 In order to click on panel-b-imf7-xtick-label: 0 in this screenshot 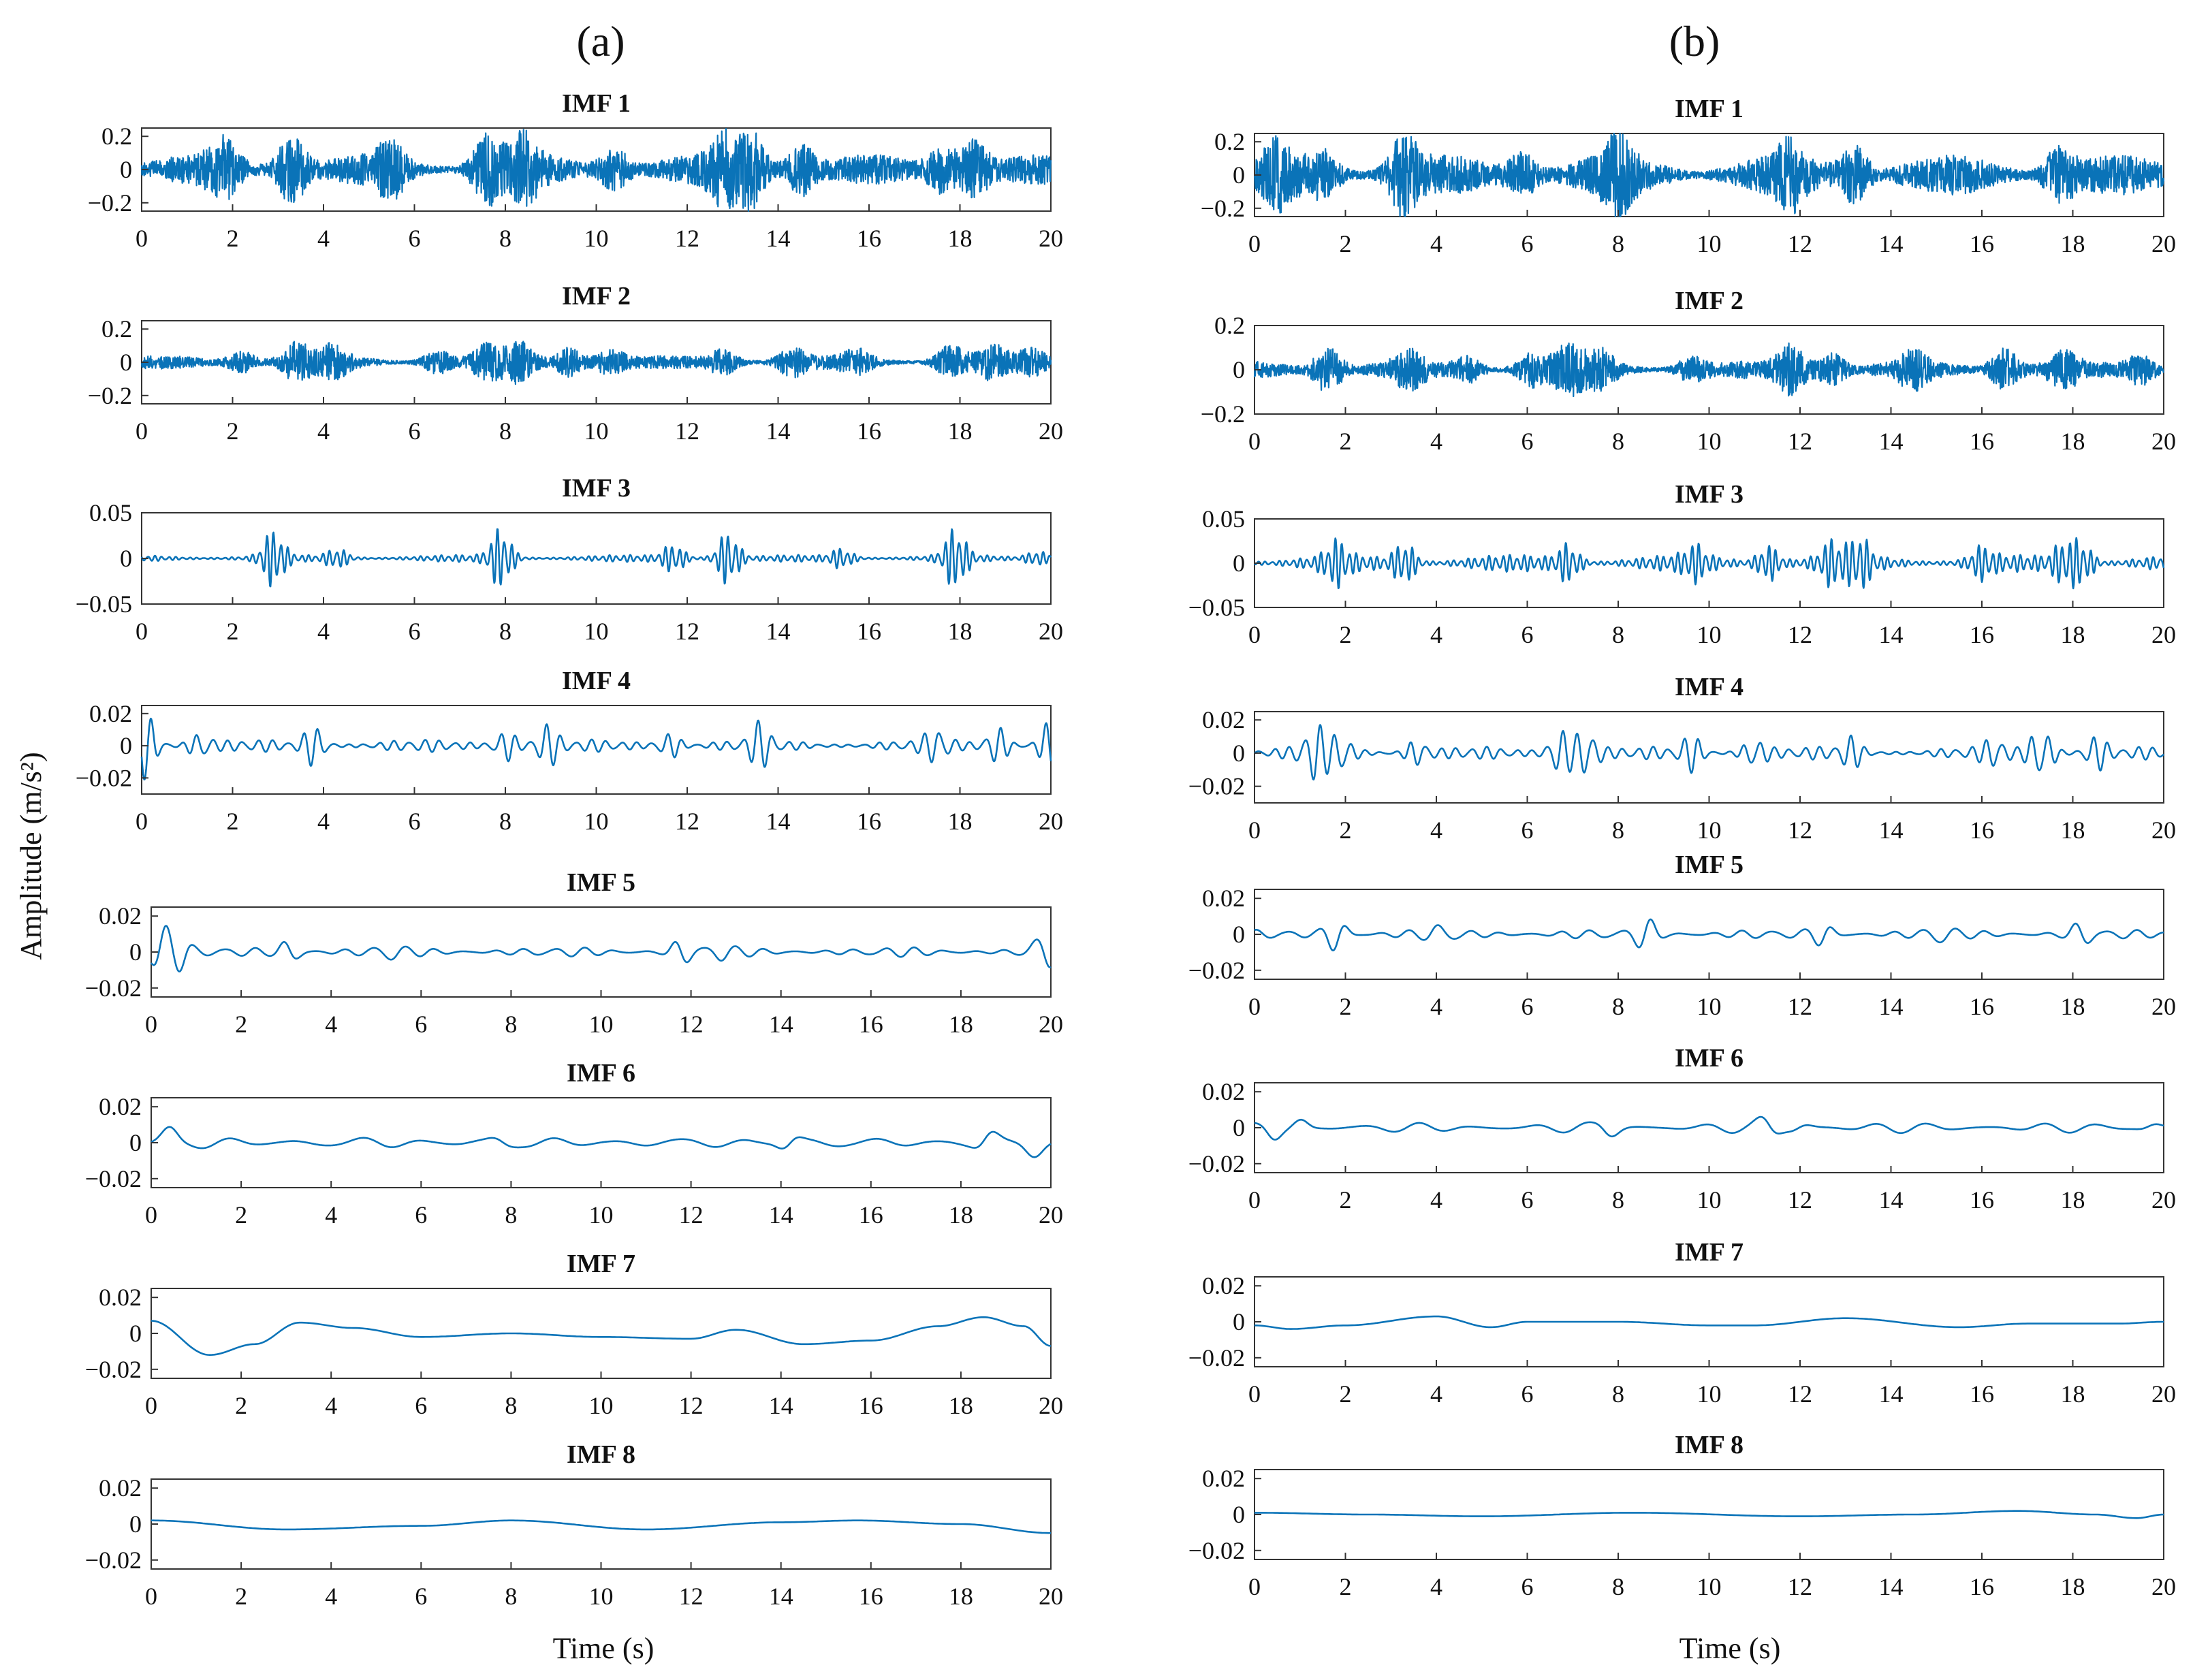, I will do `click(1254, 1394)`.